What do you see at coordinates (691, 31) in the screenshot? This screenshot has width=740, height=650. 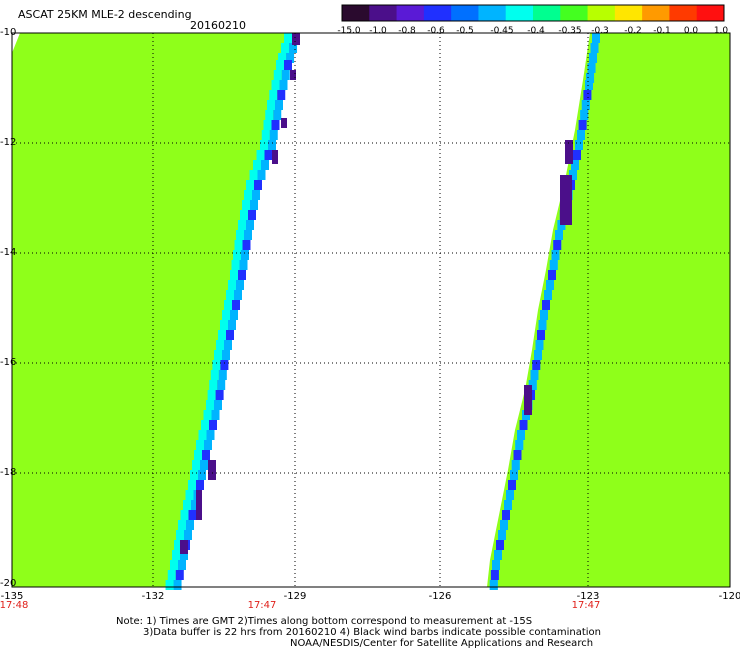 I see `colorbar-label: 0.0` at bounding box center [691, 31].